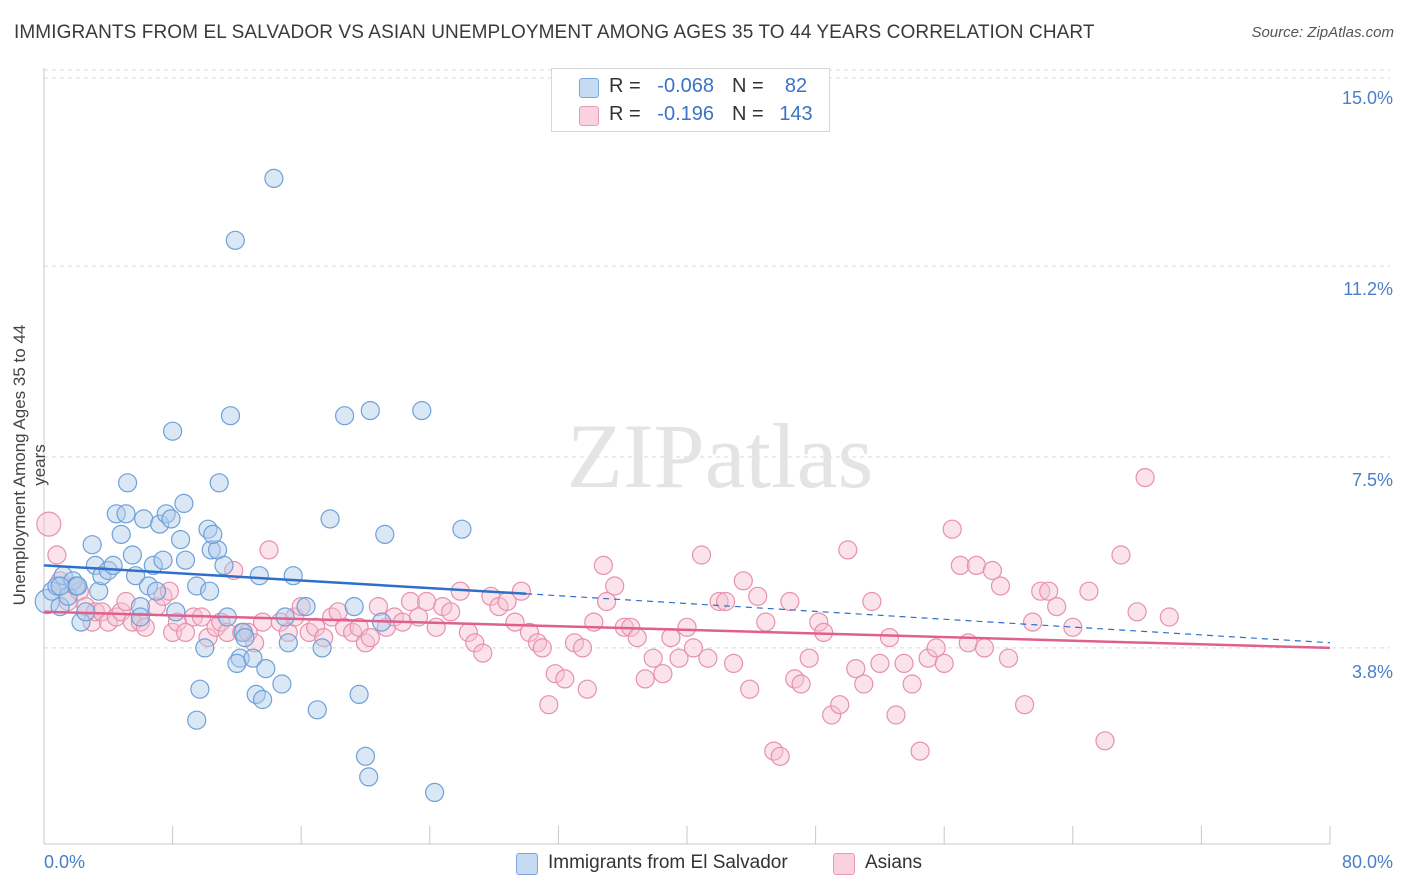 This screenshot has width=1406, height=892. Describe the element at coordinates (796, 114) in the screenshot. I see `n-value: 143` at that location.